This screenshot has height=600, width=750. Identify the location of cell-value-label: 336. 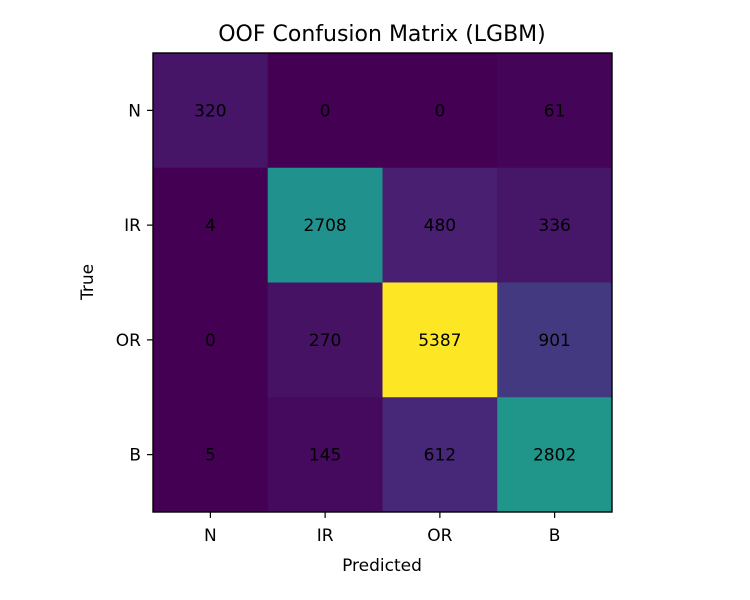
(554, 226).